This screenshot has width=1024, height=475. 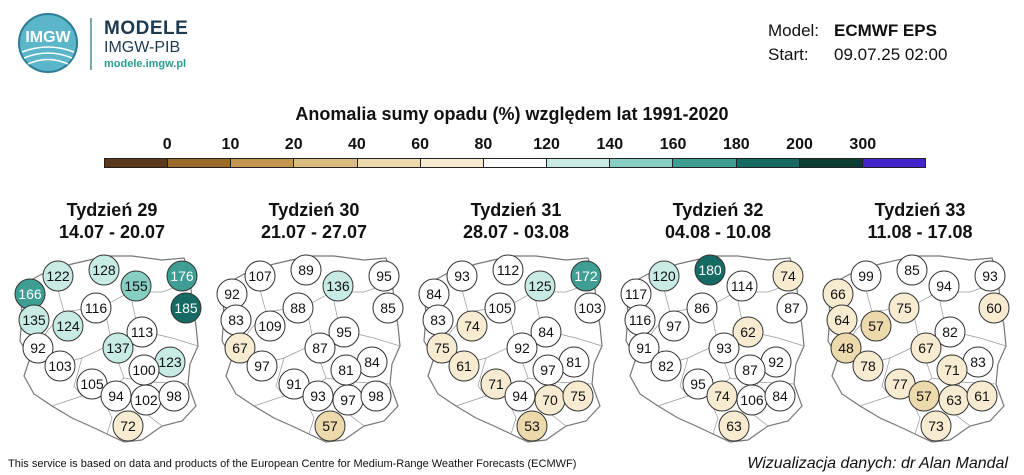 I want to click on station-marker: 123, so click(x=170, y=362).